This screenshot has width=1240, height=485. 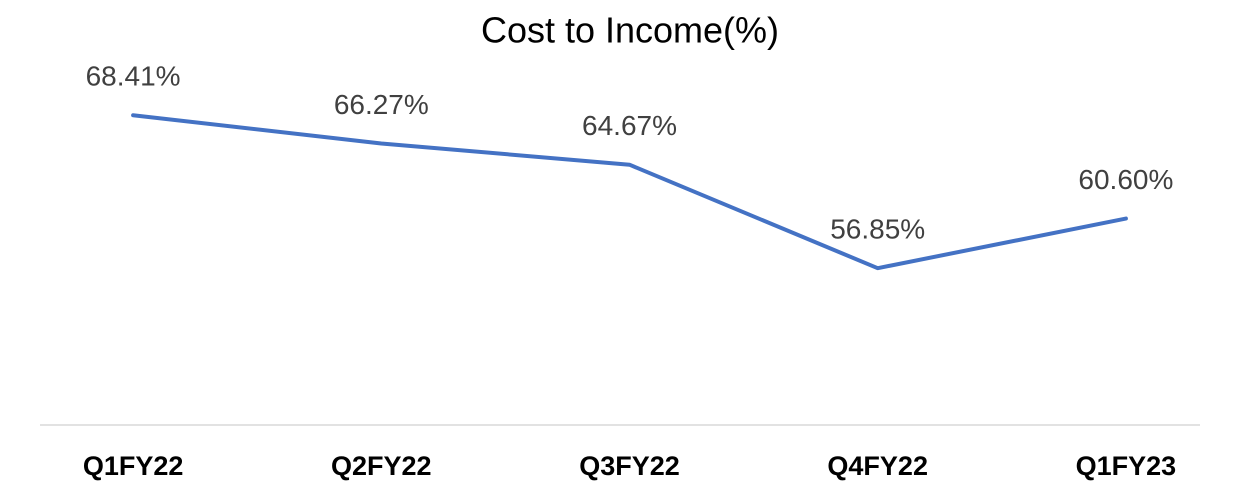 What do you see at coordinates (381, 466) in the screenshot?
I see `x-tick-label: Q2FY22` at bounding box center [381, 466].